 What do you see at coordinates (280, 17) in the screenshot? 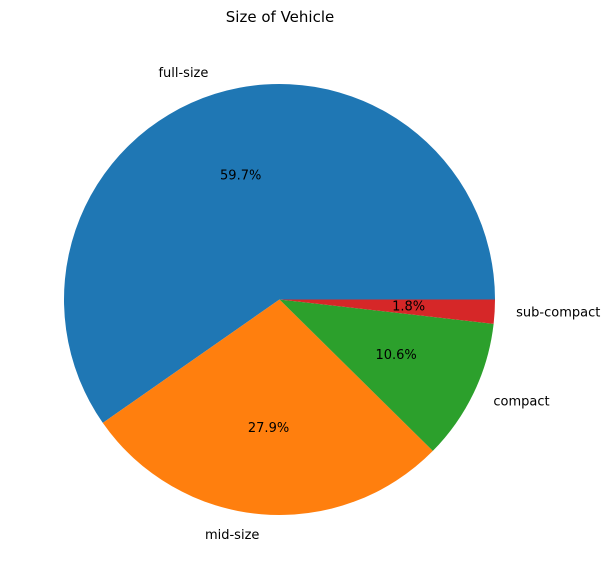
I see `chart-title: Size of Vehicle` at bounding box center [280, 17].